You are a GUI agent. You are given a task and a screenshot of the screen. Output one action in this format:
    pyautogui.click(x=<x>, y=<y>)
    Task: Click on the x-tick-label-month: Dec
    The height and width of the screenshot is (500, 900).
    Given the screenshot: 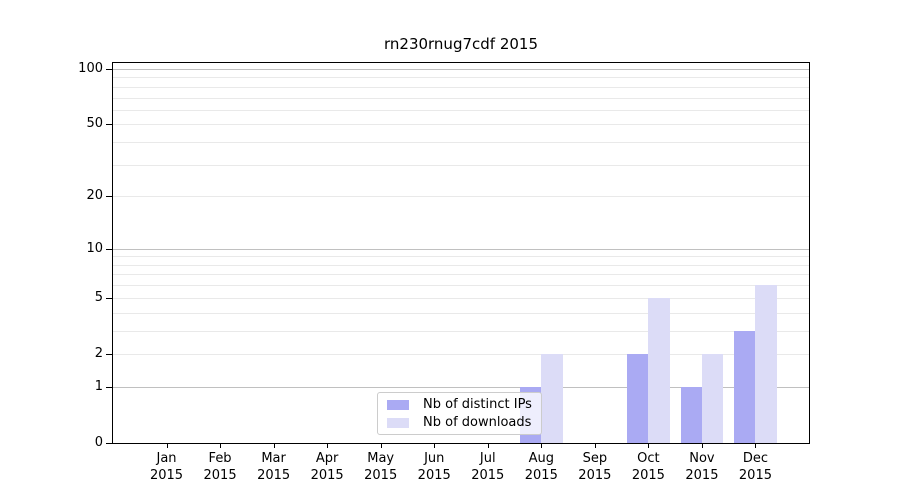 What is the action you would take?
    pyautogui.click(x=755, y=458)
    